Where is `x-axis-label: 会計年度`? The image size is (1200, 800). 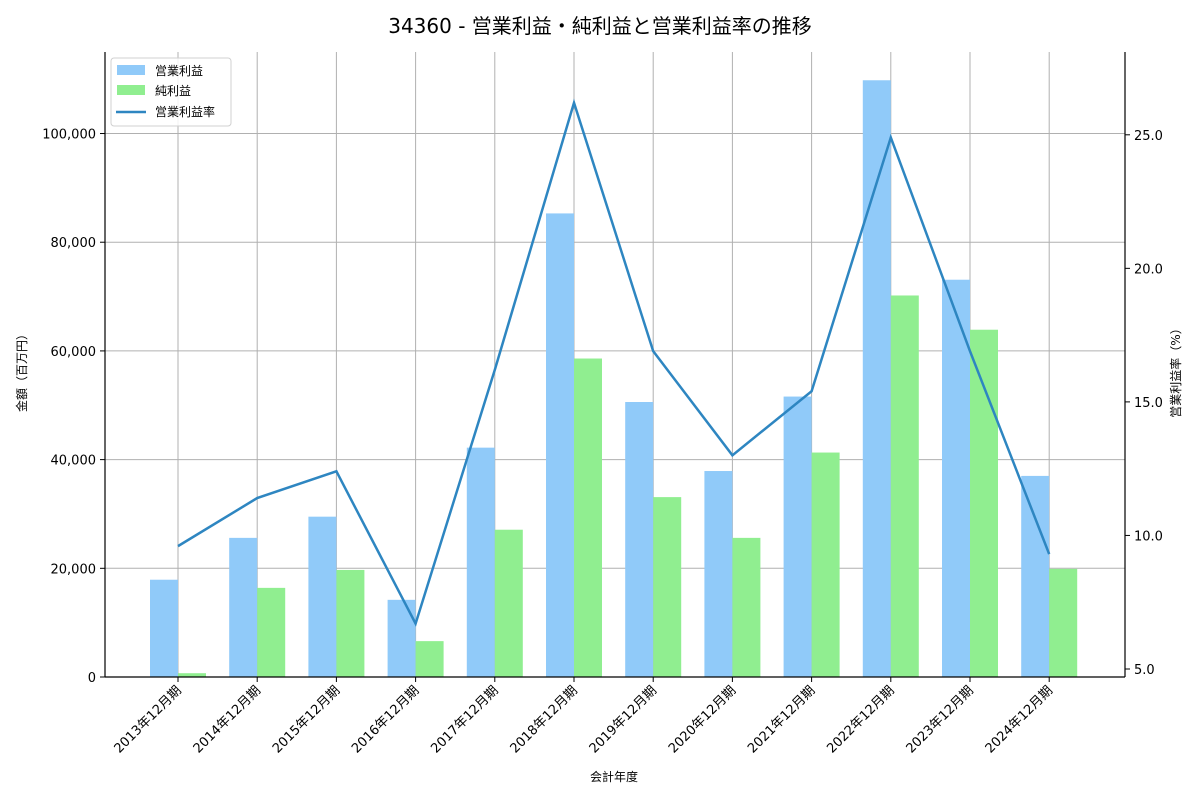
x-axis-label: 会計年度 is located at coordinates (614, 776).